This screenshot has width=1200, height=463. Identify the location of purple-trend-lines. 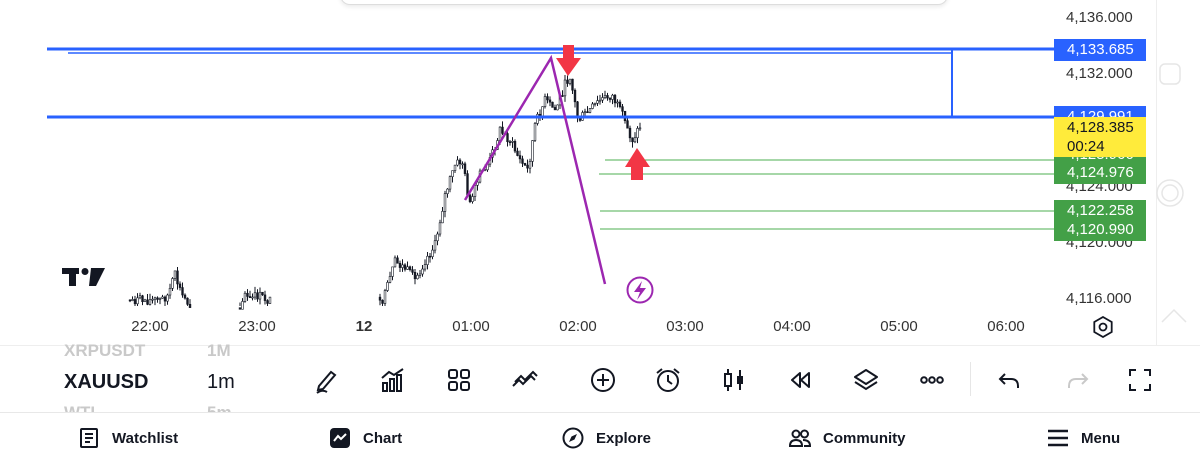
(535, 169).